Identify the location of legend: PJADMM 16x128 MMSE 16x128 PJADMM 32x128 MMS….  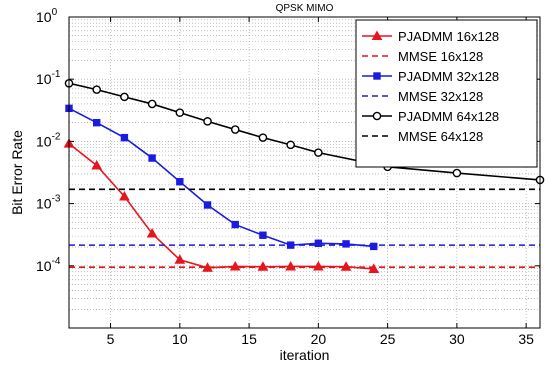
(446, 93).